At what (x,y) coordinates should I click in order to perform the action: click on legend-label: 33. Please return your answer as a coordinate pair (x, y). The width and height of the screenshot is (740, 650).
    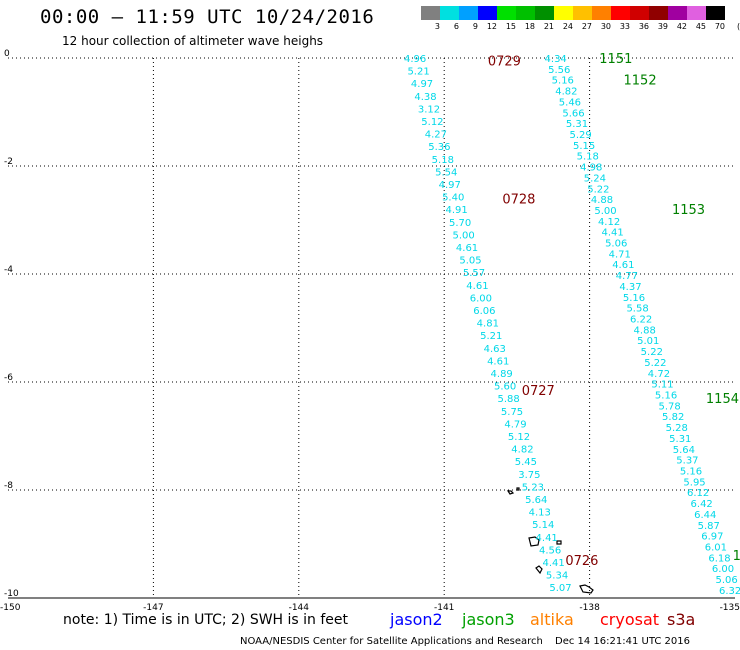
    Looking at the image, I should click on (624, 26).